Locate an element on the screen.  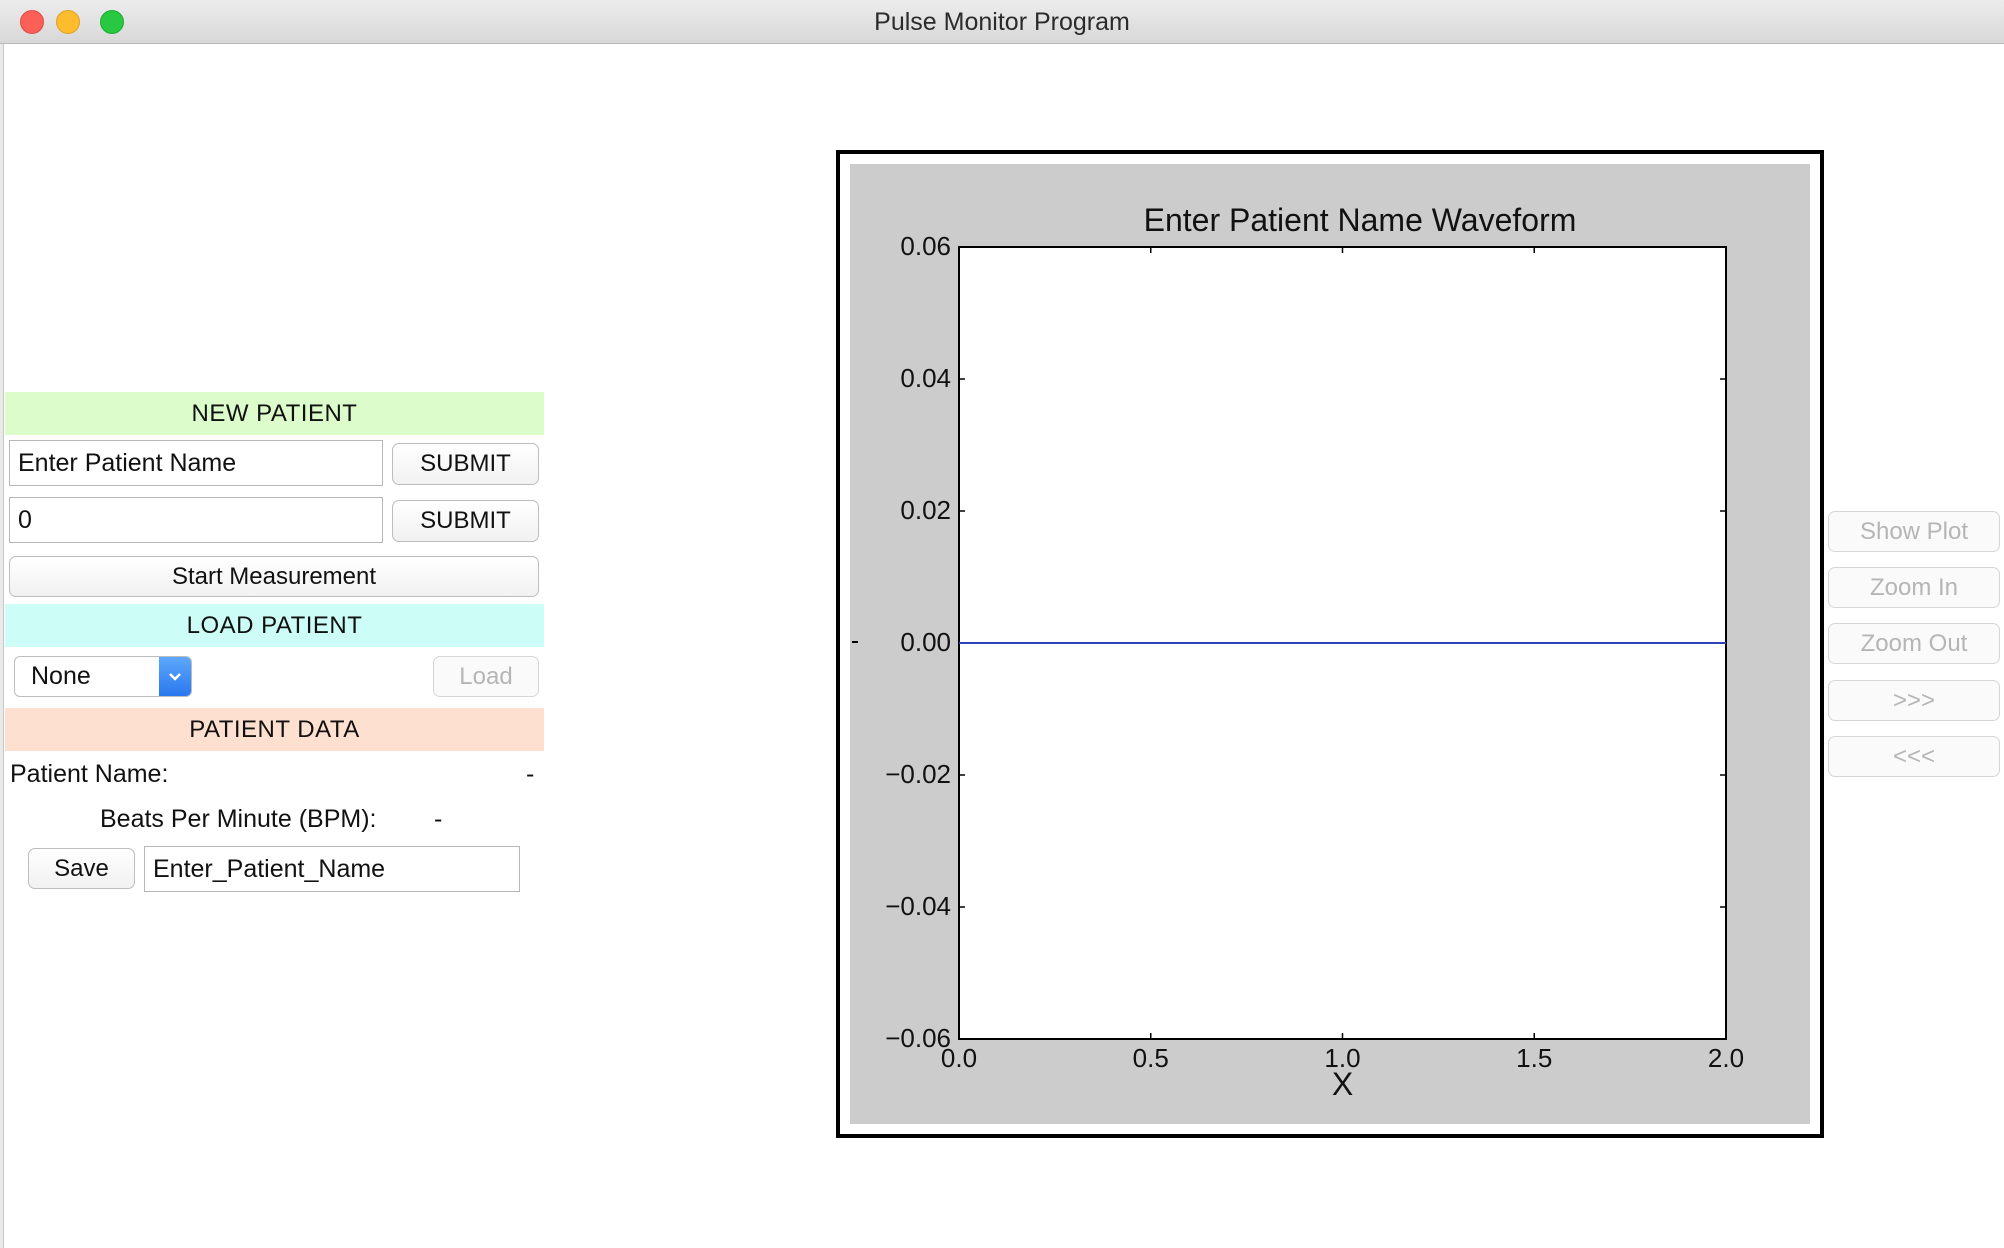
minimize-window-button is located at coordinates (68, 22).